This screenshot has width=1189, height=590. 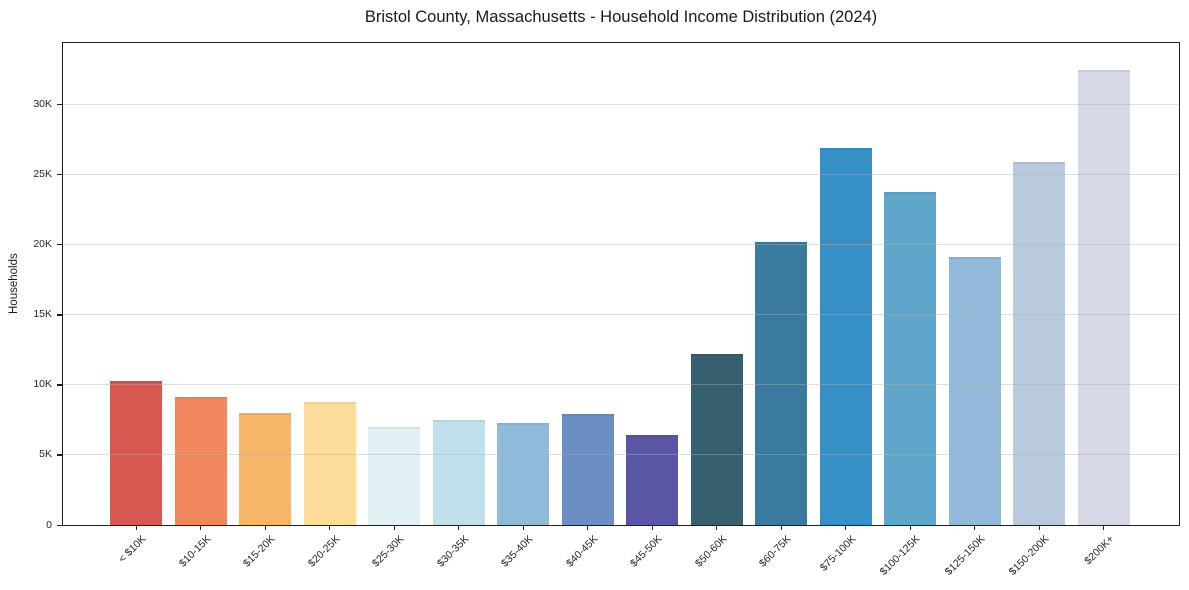 What do you see at coordinates (42, 104) in the screenshot?
I see `y-tick-label: 30K` at bounding box center [42, 104].